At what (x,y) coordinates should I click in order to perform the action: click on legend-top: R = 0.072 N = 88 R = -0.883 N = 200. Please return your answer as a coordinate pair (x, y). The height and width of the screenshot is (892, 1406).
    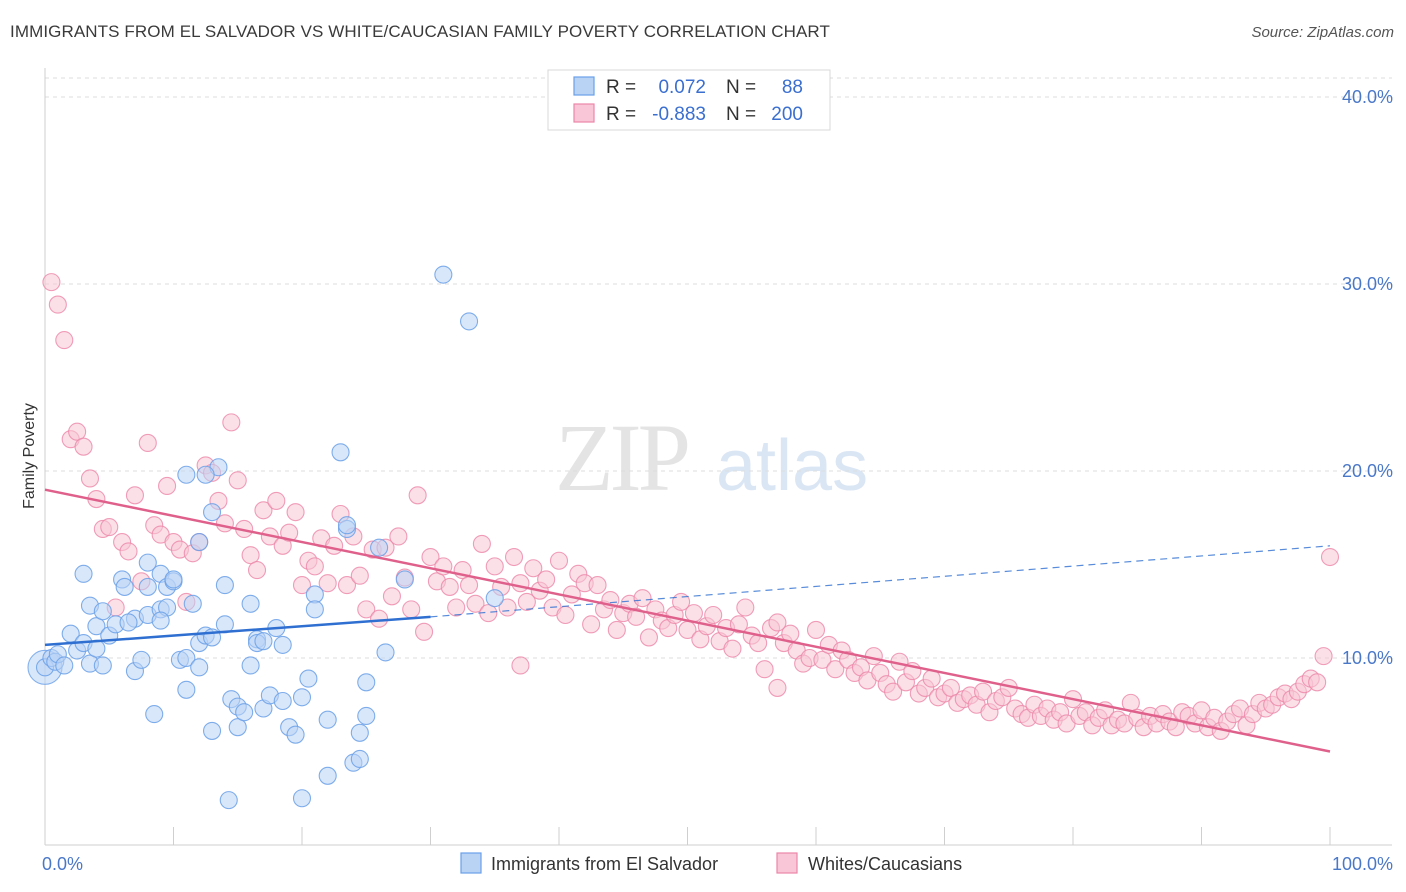
    Looking at the image, I should click on (689, 100).